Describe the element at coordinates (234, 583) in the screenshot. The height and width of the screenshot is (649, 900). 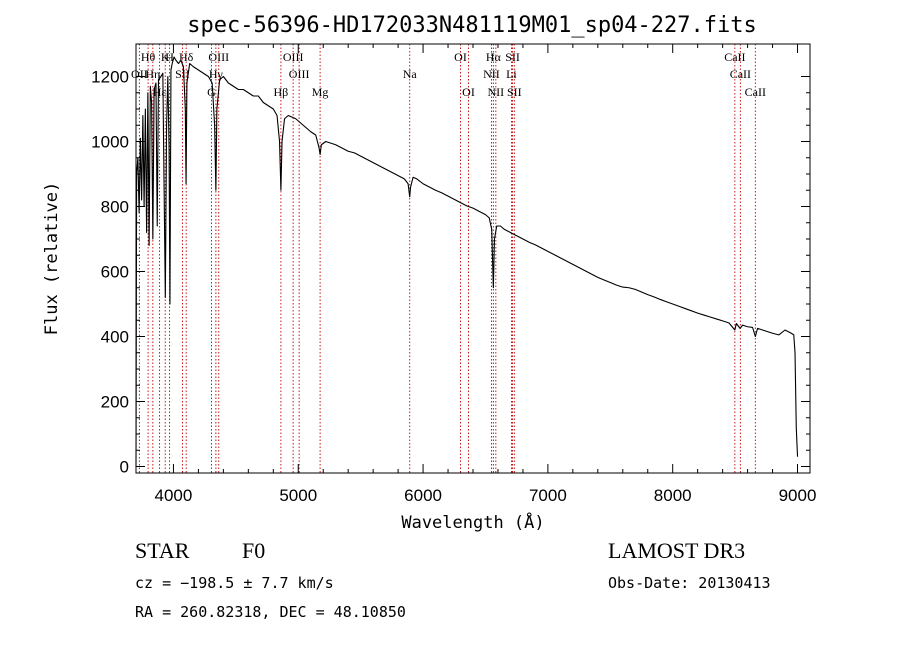
I see `redshift-value: cz = −198.5 ± 7.7 km/s` at that location.